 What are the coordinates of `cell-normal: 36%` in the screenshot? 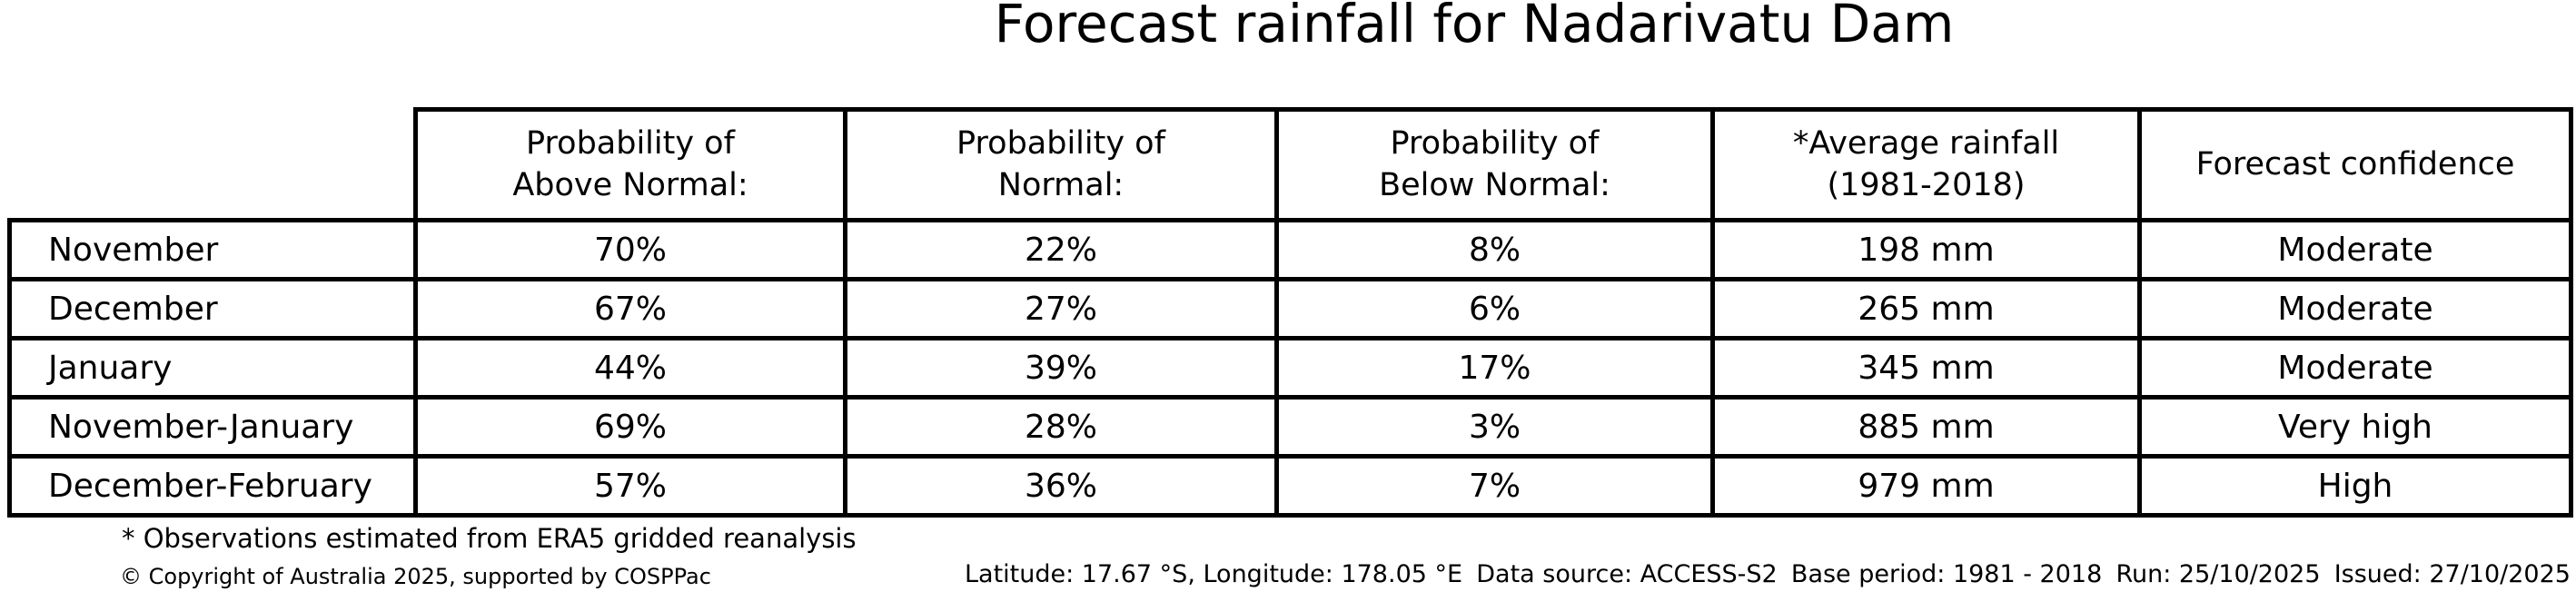 It's located at (1061, 486).